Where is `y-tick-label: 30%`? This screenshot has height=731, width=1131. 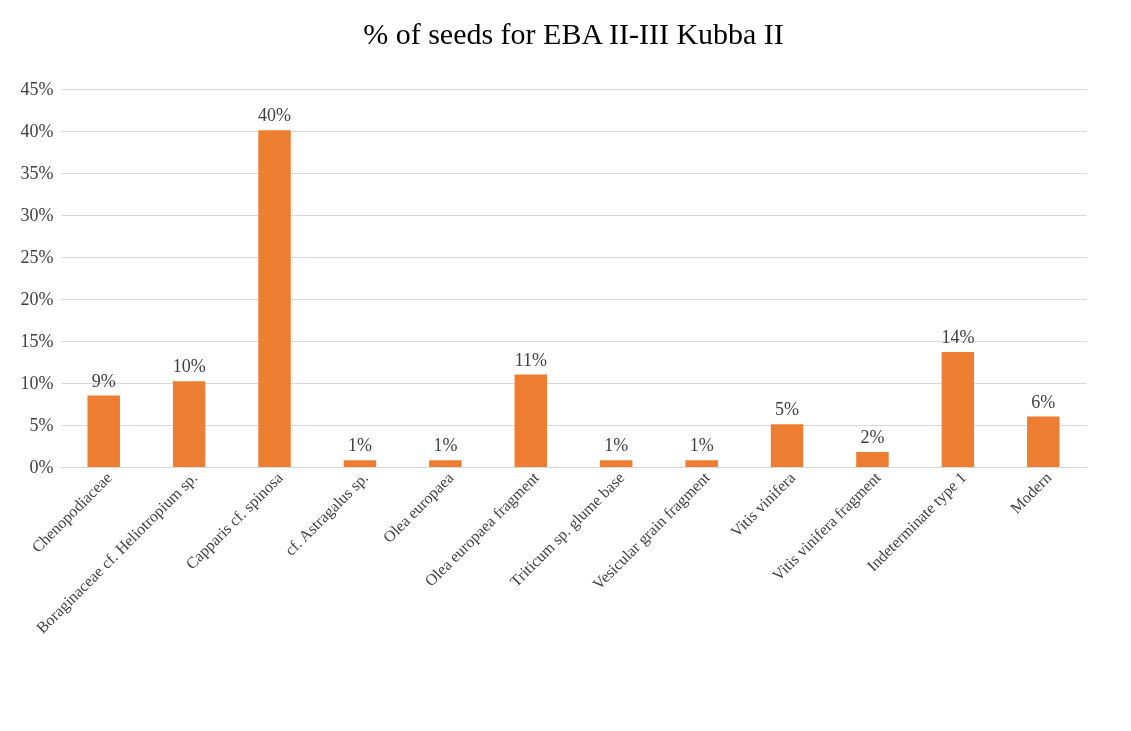 y-tick-label: 30% is located at coordinates (37, 214).